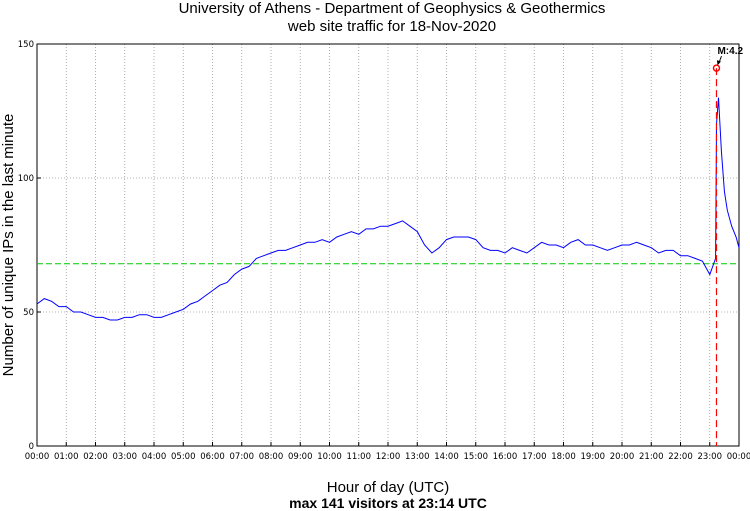  I want to click on x-tick-label: 04:00, so click(154, 457).